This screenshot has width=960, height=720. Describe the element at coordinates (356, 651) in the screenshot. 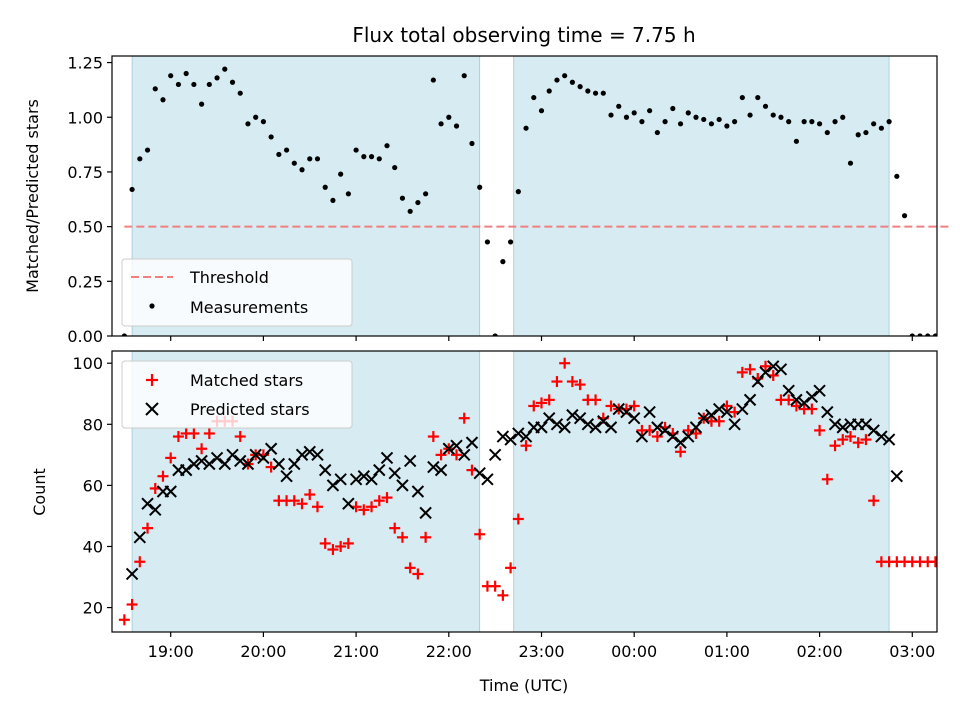

I see `x-tick-label: 21:00` at that location.